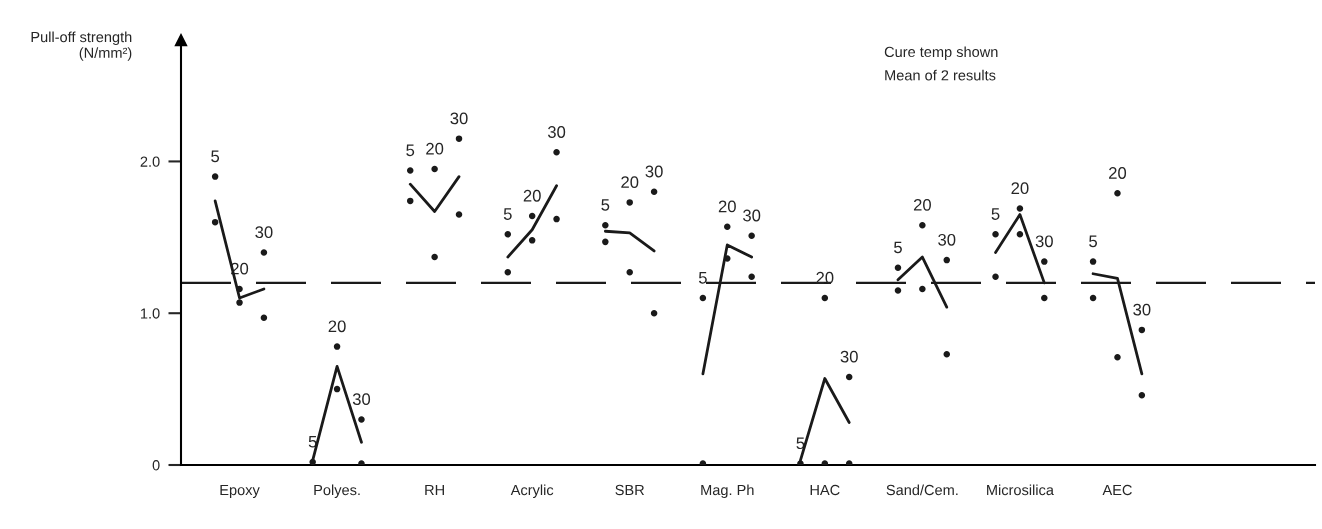 The width and height of the screenshot is (1322, 529). What do you see at coordinates (240, 491) in the screenshot?
I see `x-tick-label: Epoxy` at bounding box center [240, 491].